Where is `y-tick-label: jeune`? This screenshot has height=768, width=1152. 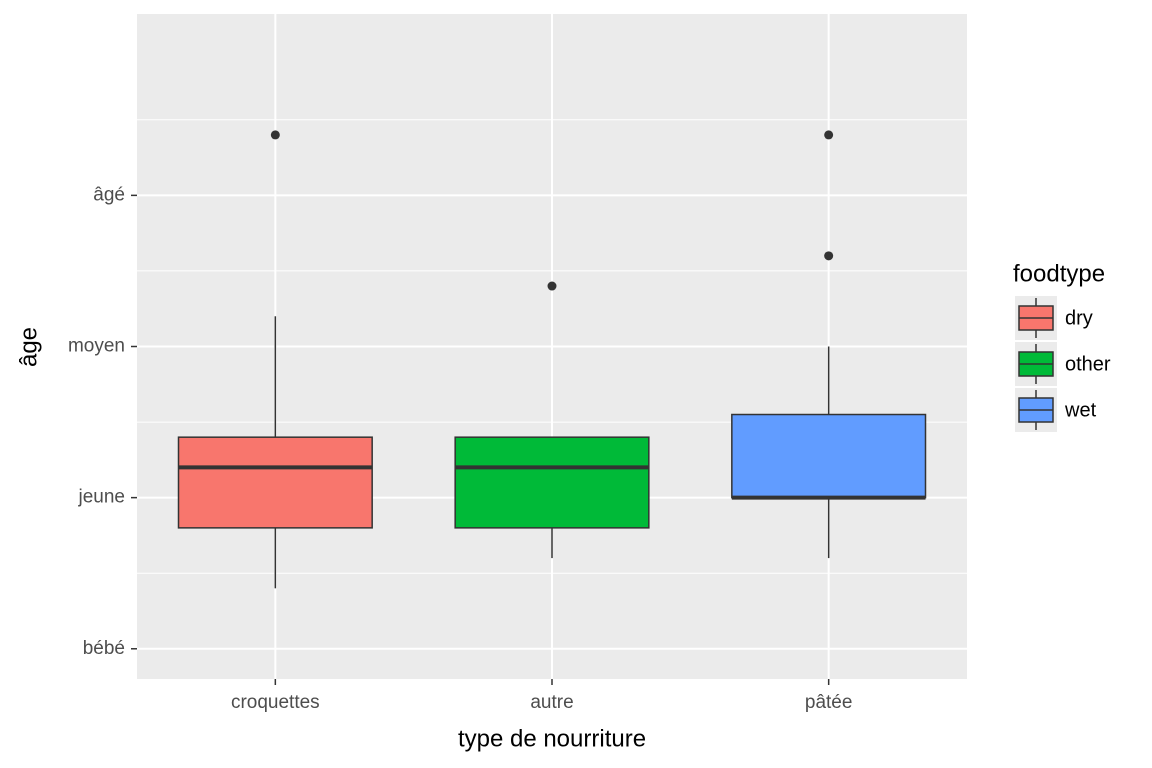 y-tick-label: jeune is located at coordinates (102, 497).